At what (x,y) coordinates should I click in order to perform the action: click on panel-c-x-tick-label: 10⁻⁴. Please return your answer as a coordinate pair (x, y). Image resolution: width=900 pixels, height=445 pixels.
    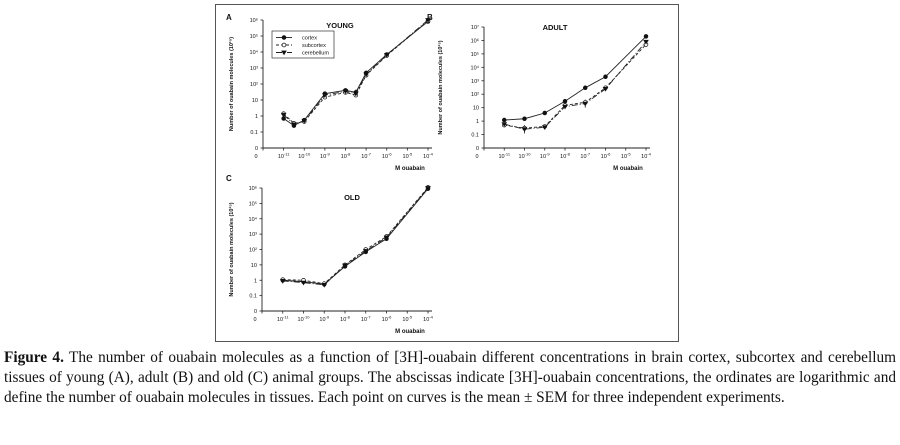
    Looking at the image, I should click on (428, 319).